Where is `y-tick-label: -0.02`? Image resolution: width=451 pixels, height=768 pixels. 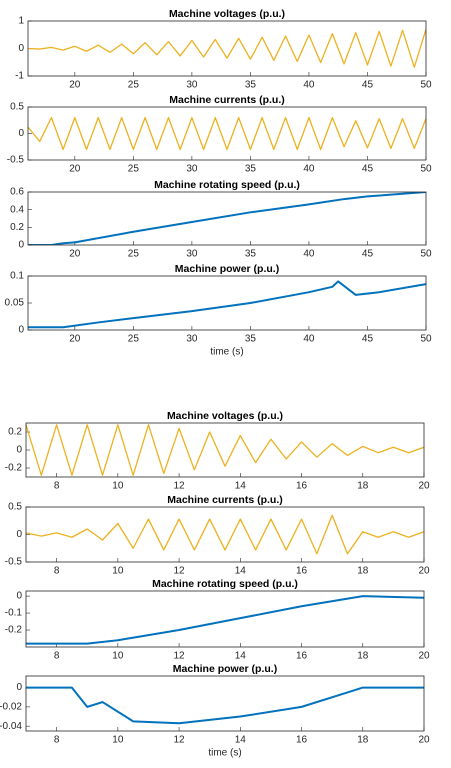 y-tick-label: -0.02 is located at coordinates (11, 707).